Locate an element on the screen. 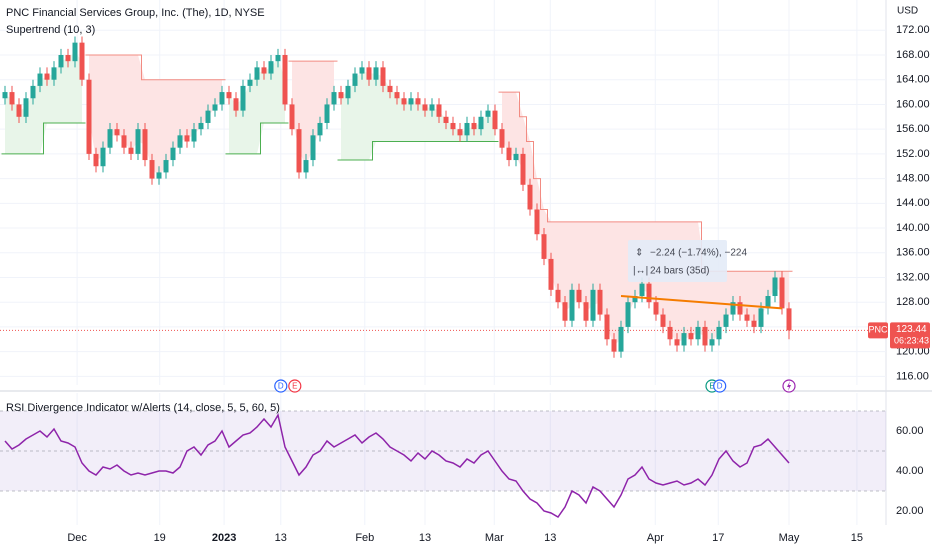 The height and width of the screenshot is (550, 932). y-tick-label: 132.00 is located at coordinates (913, 277).